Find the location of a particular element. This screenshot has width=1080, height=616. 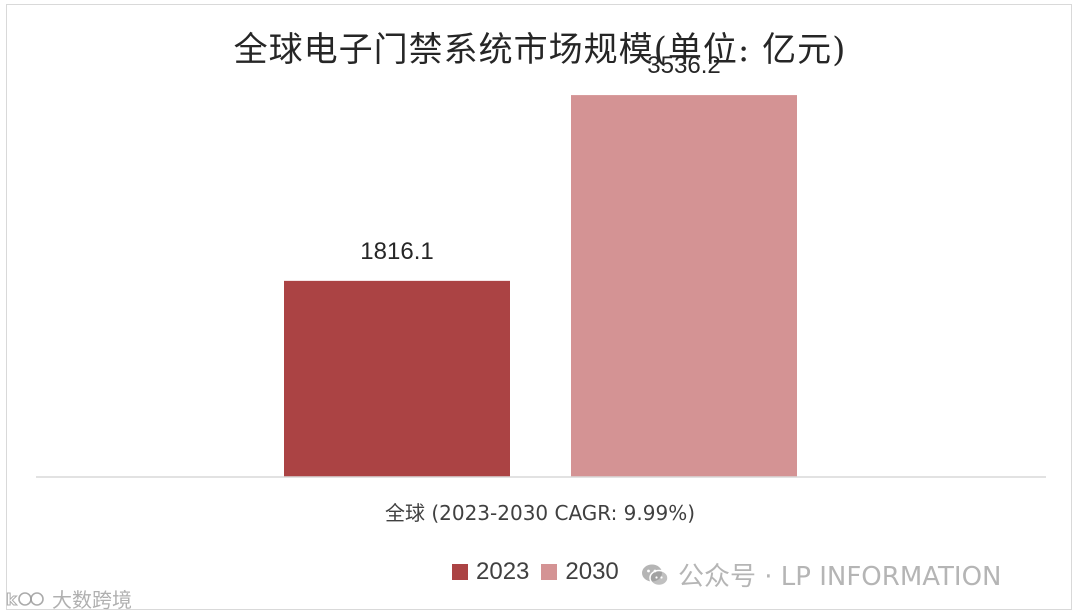

corner-watermark: k 大数跨境 is located at coordinates (69, 598).